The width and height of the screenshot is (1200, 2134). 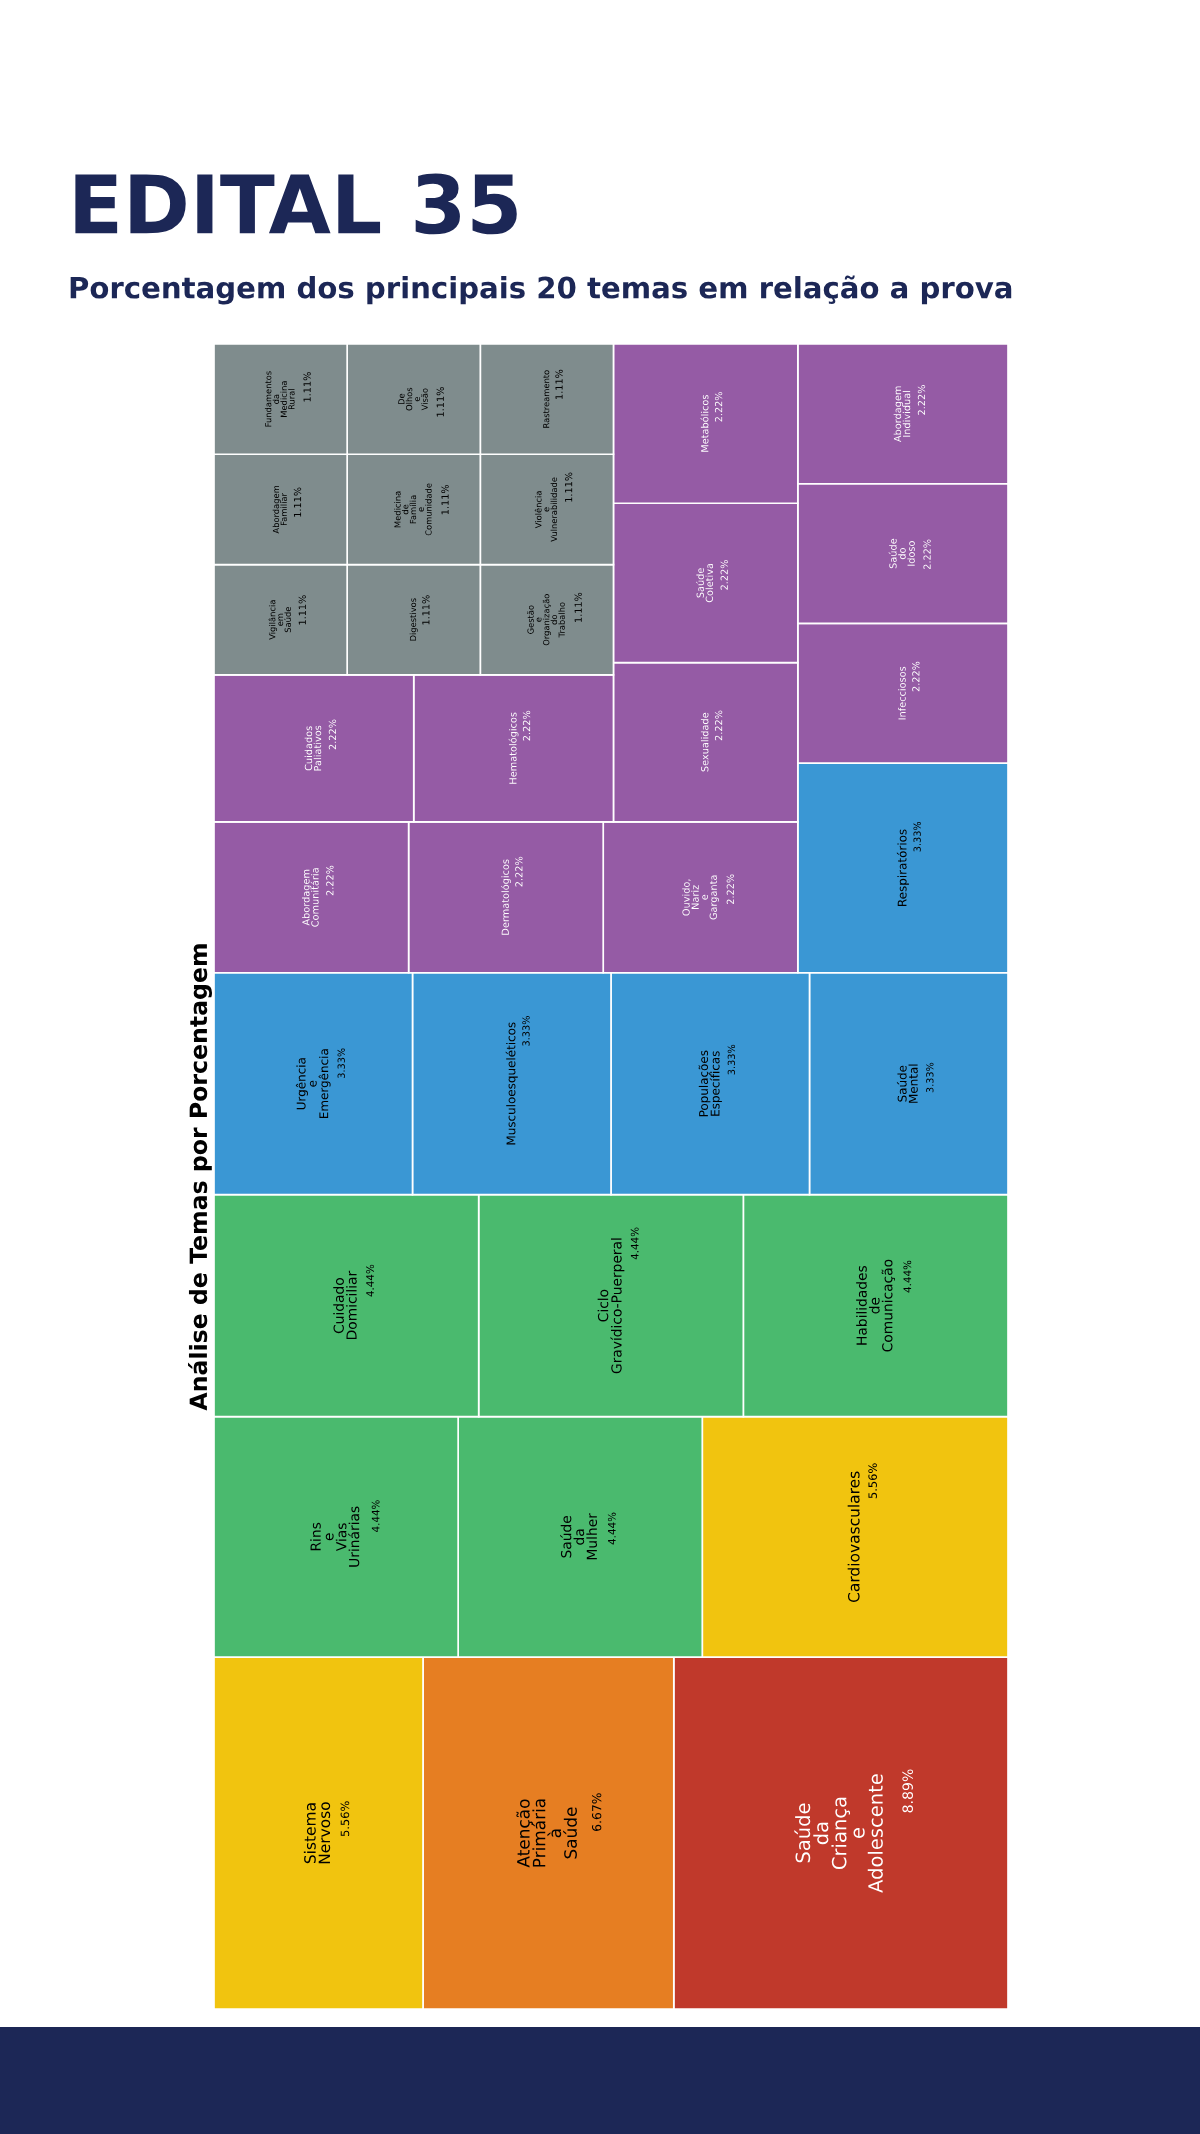 I want to click on category-label: Abordagem Individual, so click(x=902, y=414).